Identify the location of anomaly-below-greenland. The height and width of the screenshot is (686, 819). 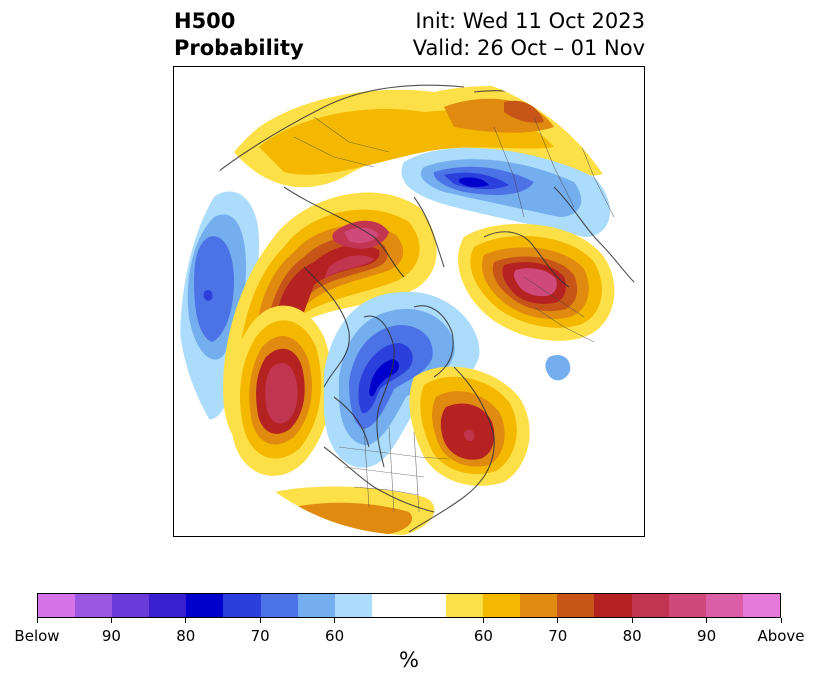
(447, 379).